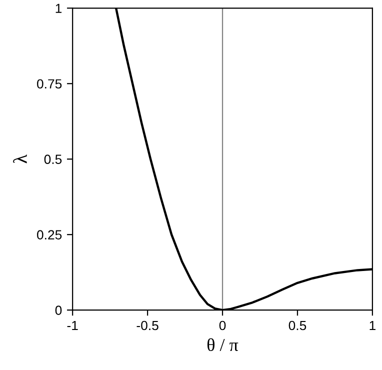 Image resolution: width=382 pixels, height=370 pixels. I want to click on y-tick-label: 0.5, so click(53, 159).